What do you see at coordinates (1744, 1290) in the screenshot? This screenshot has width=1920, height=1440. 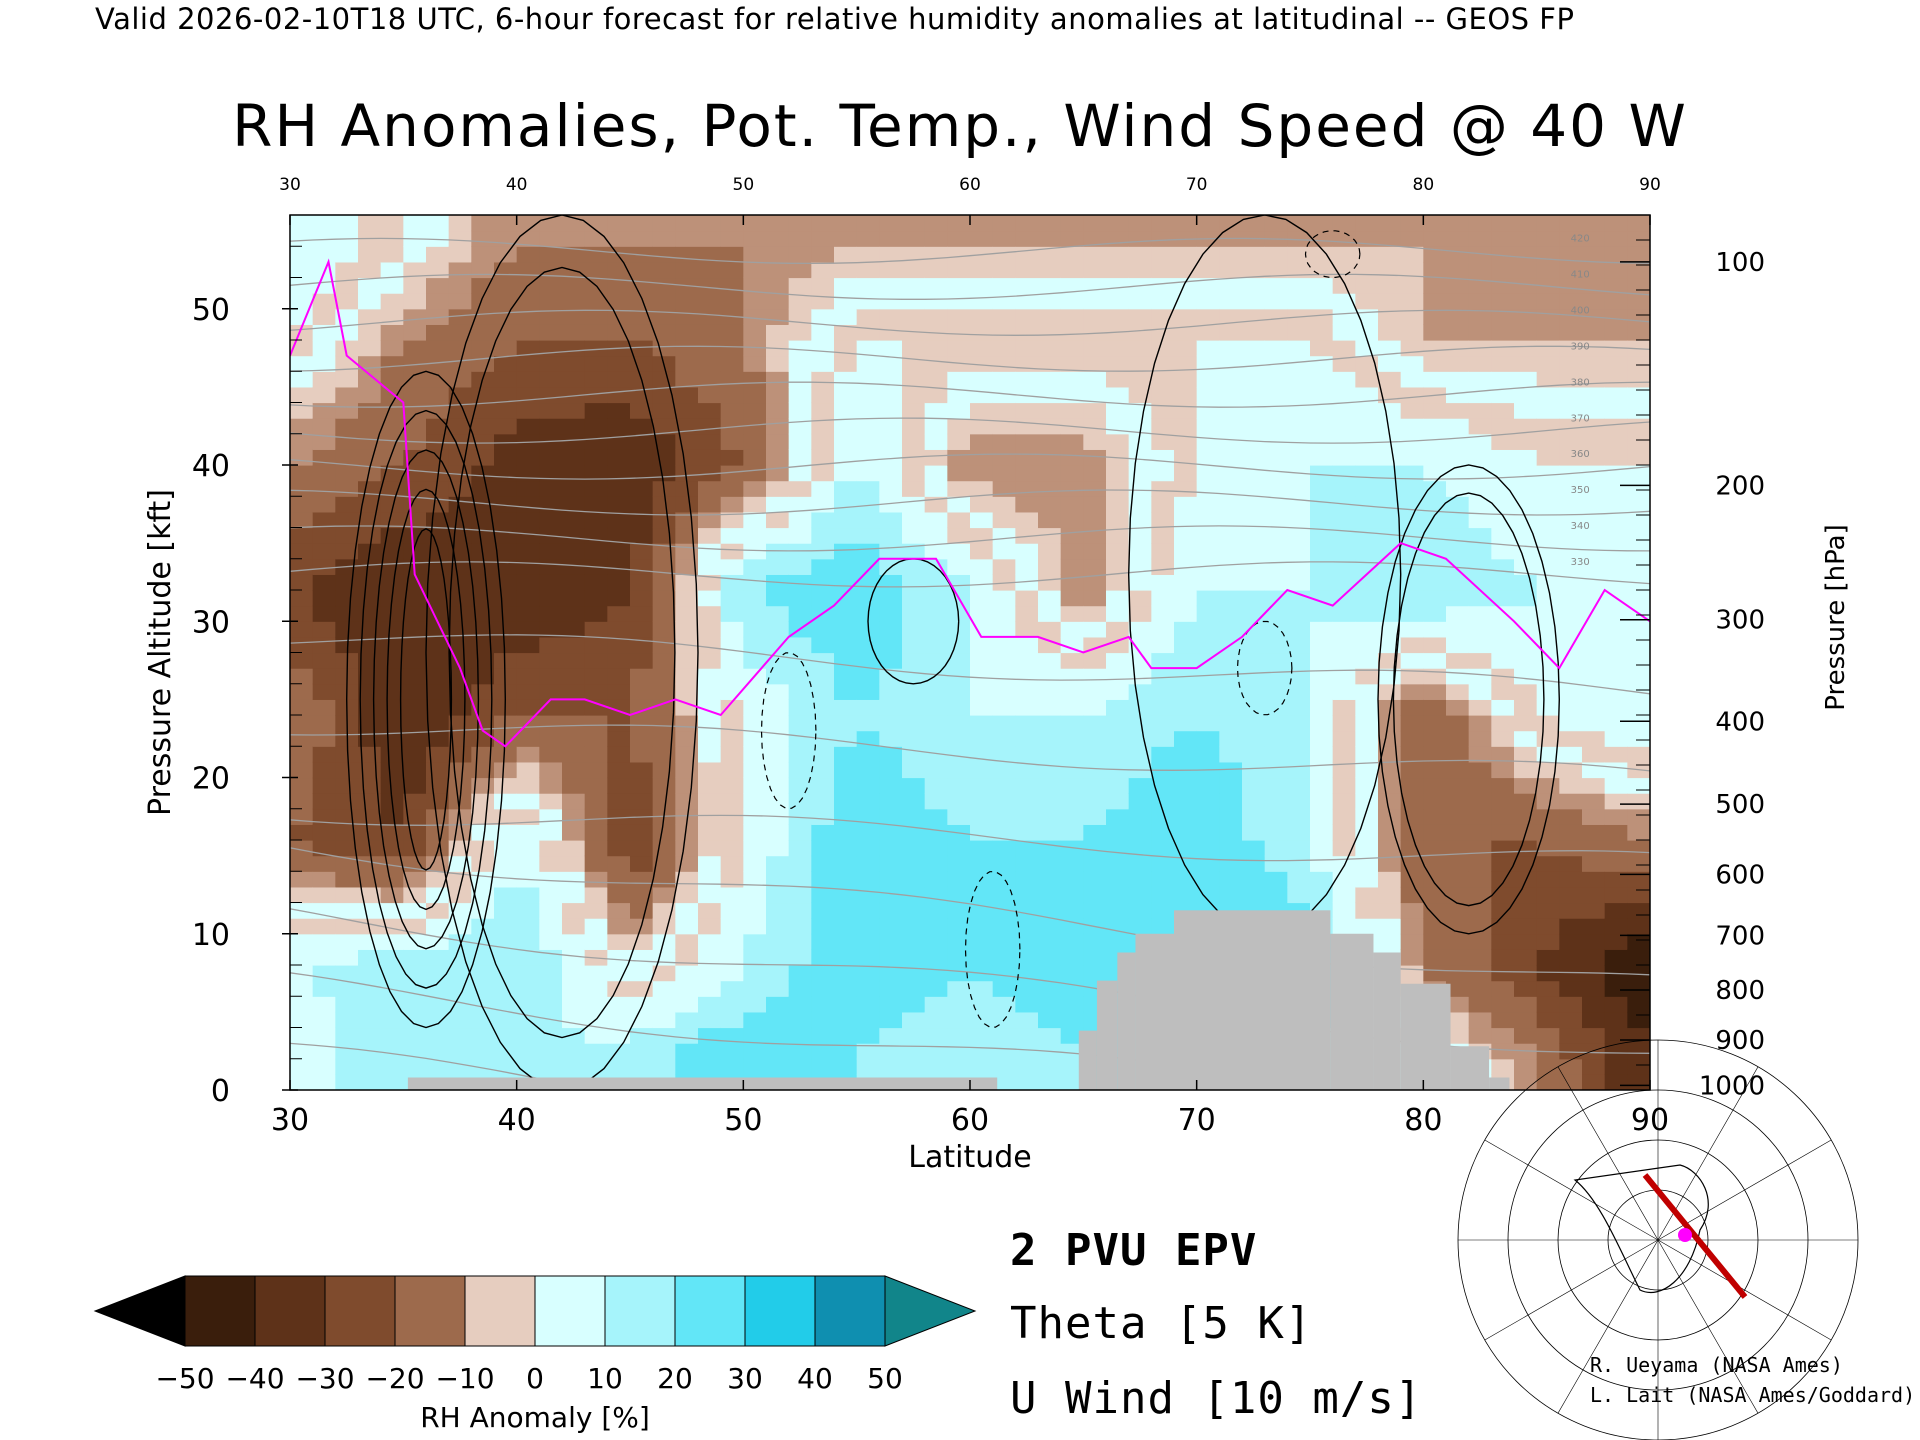 I see `map-meridian` at bounding box center [1744, 1290].